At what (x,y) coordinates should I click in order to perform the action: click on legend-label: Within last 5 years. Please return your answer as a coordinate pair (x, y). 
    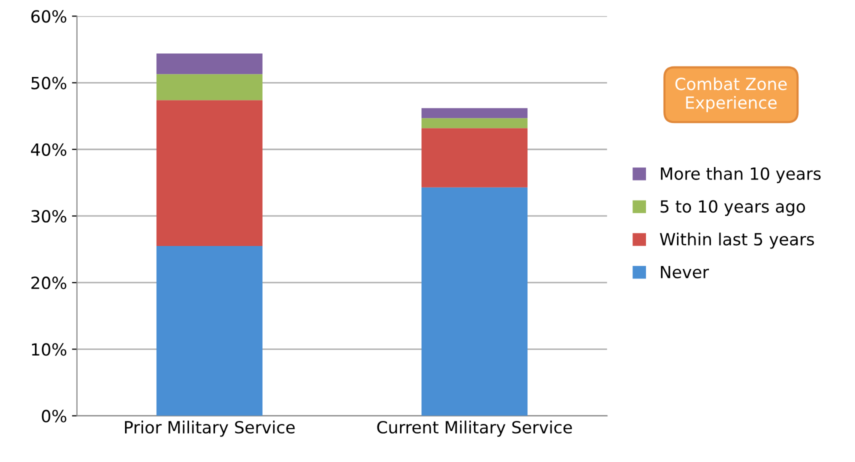
    Looking at the image, I should click on (737, 240).